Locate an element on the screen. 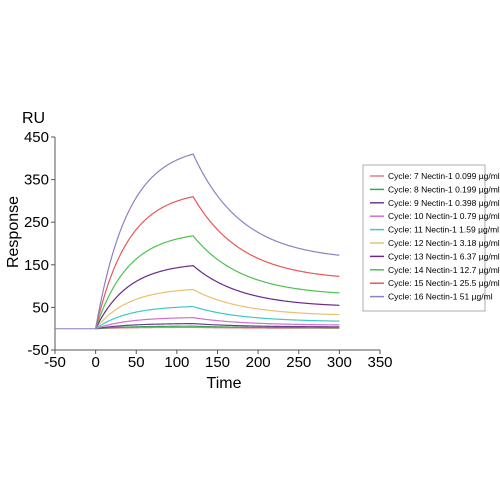  x-tick-label: 150 is located at coordinates (217, 362).